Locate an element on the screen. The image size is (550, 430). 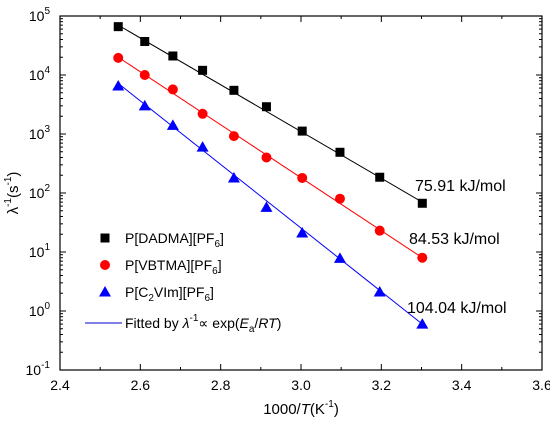
y-tick-label: 10³ is located at coordinates (40, 133).